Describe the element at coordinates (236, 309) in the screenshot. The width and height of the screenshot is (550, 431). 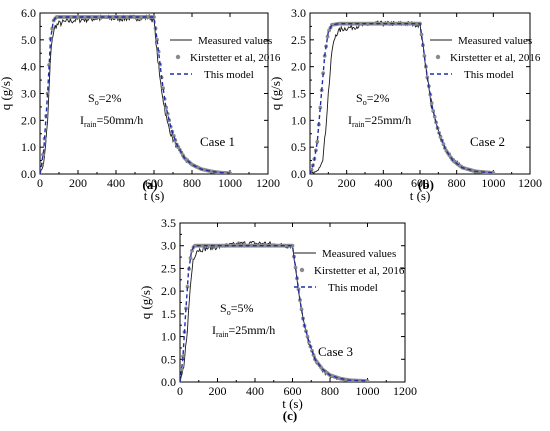
I see `slope-annotation: So=5%` at that location.